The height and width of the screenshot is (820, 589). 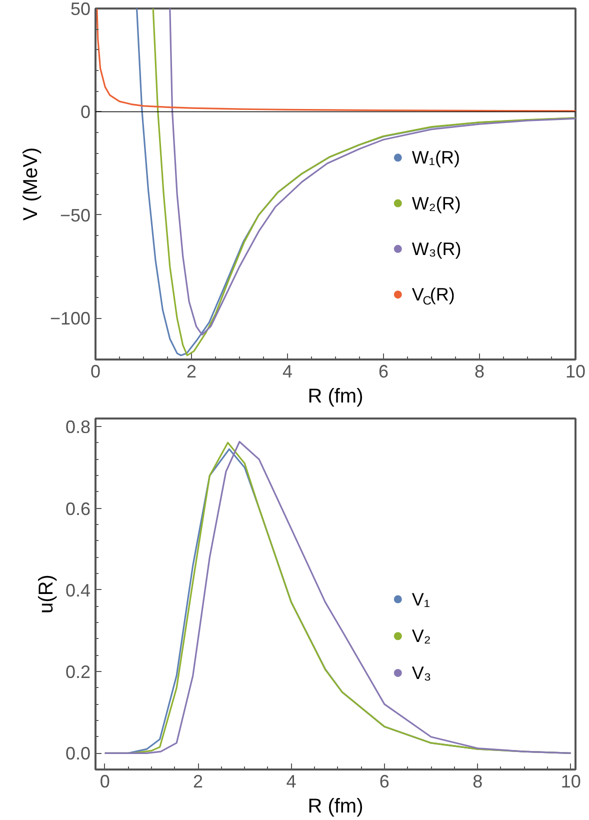 What do you see at coordinates (46, 594) in the screenshot?
I see `y-axis-title: u(R)` at bounding box center [46, 594].